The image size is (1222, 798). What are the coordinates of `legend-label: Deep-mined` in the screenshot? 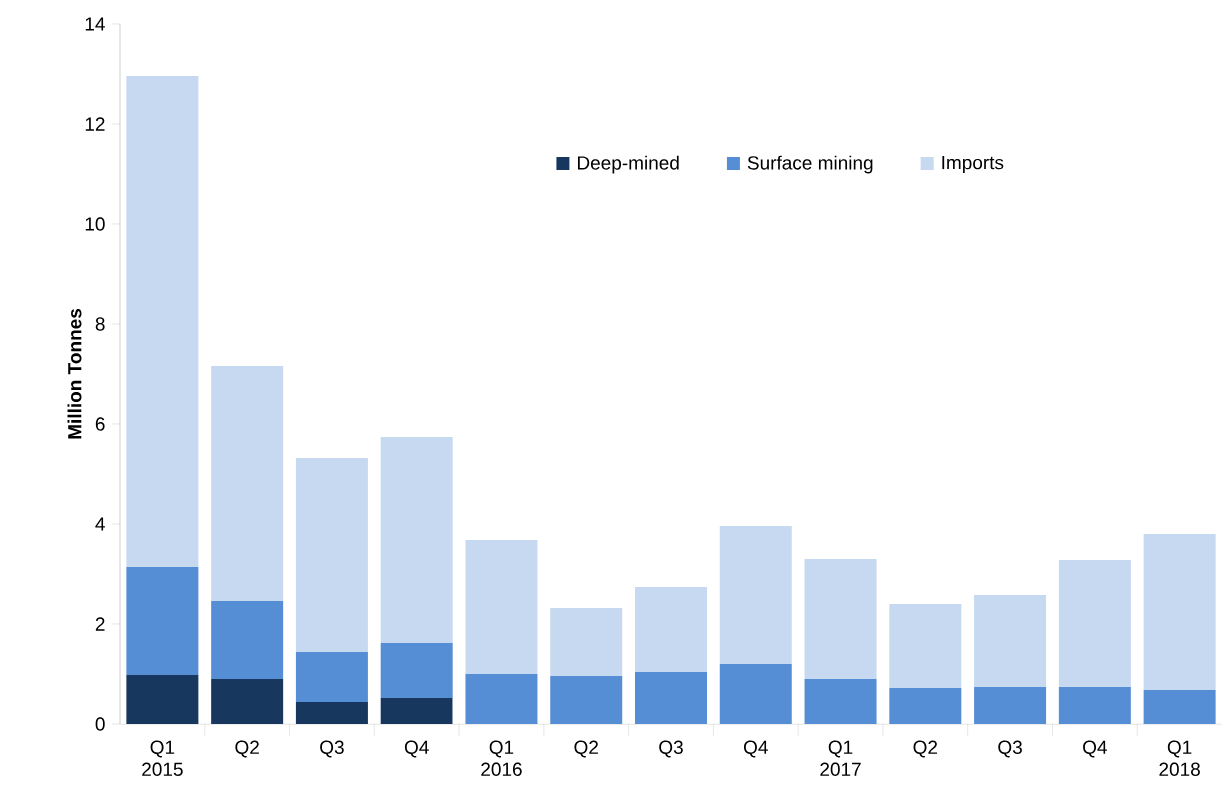 It's located at (628, 164).